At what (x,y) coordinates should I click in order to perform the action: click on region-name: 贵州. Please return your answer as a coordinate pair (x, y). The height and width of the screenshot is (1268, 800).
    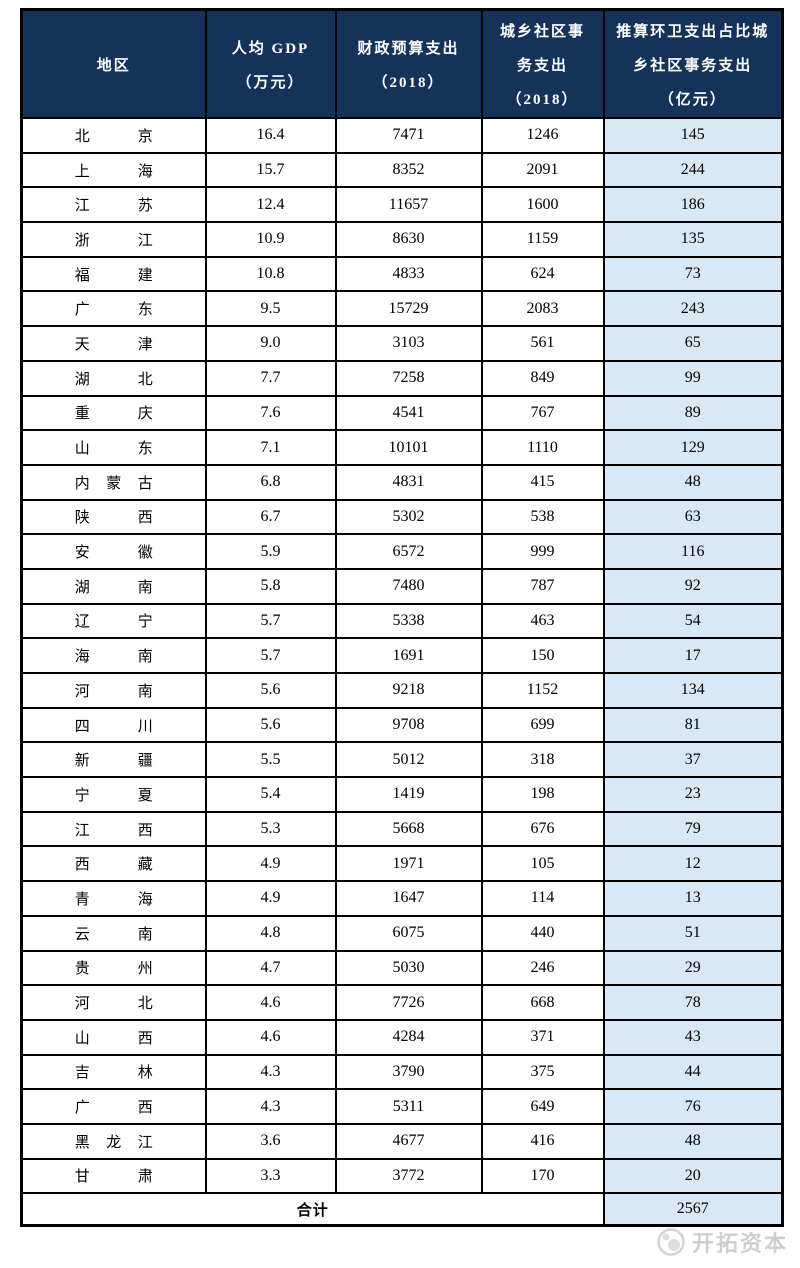
    Looking at the image, I should click on (113, 969).